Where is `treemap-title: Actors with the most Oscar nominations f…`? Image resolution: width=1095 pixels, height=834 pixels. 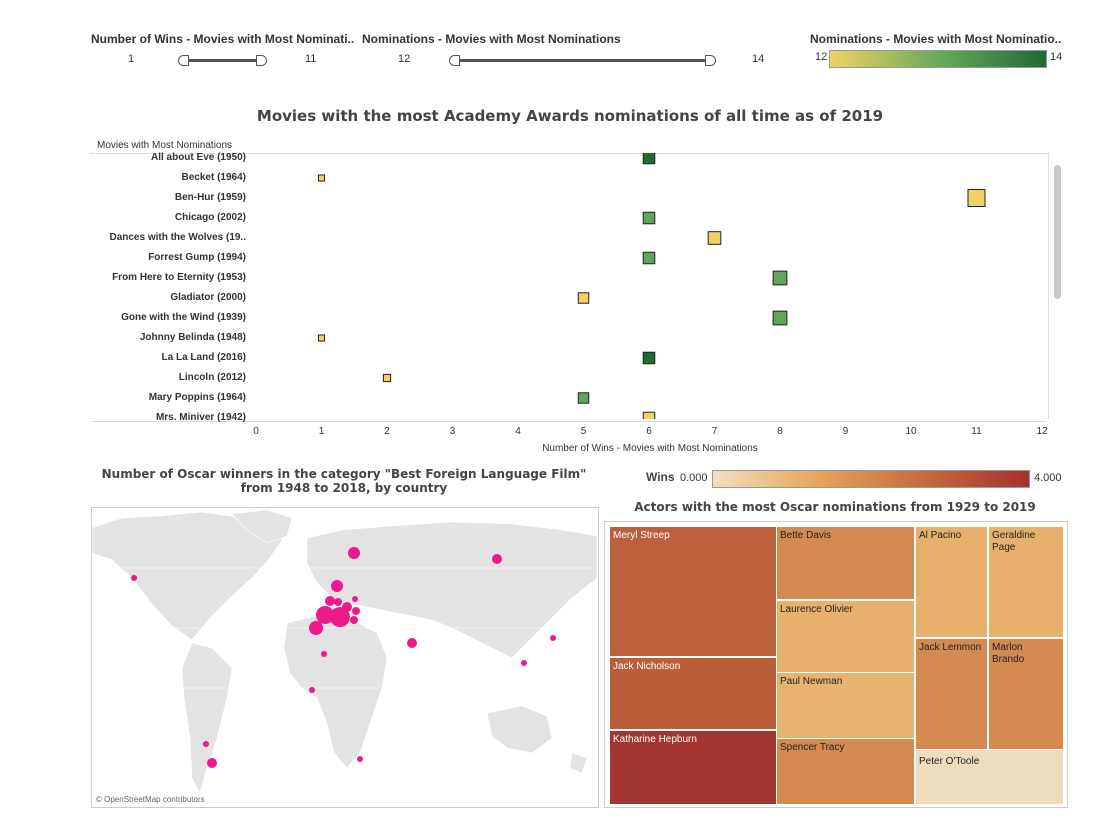 treemap-title: Actors with the most Oscar nominations f… is located at coordinates (835, 507).